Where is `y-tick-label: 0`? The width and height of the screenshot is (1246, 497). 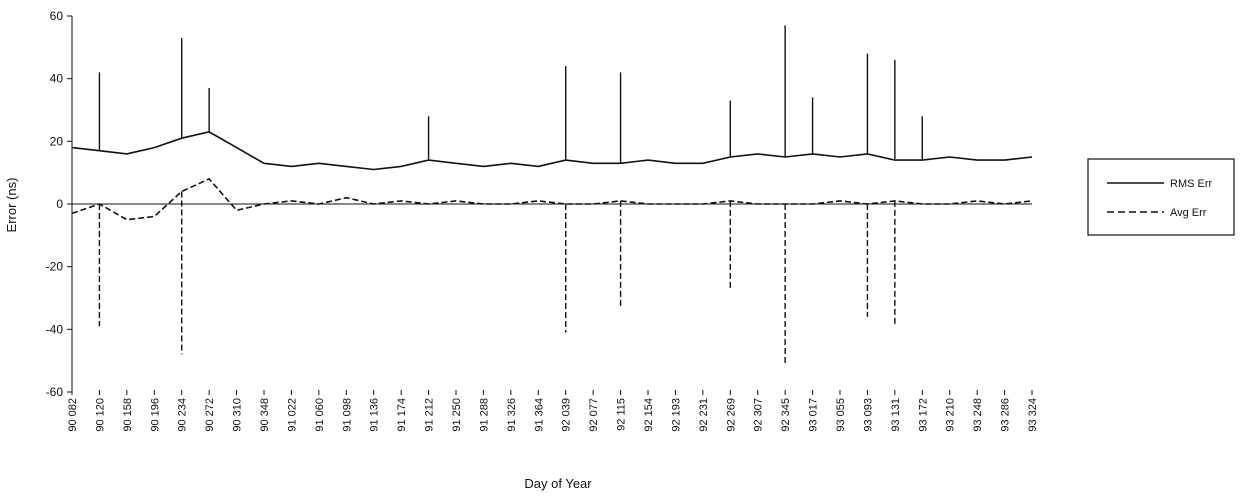
y-tick-label: 0 is located at coordinates (59, 204).